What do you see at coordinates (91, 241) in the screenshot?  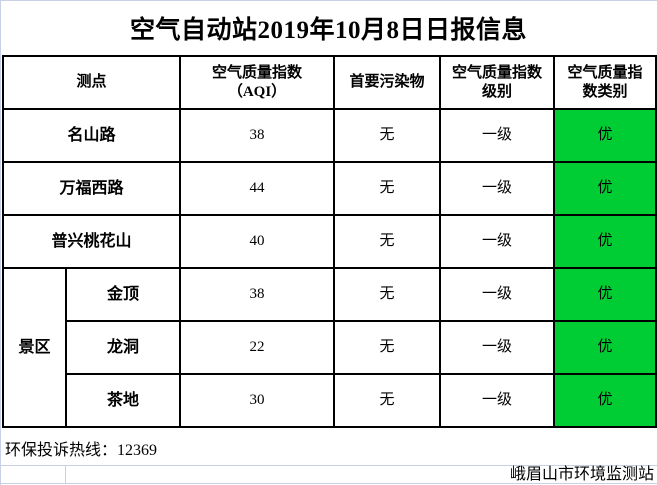 I see `site-cell: 普兴桃花山` at bounding box center [91, 241].